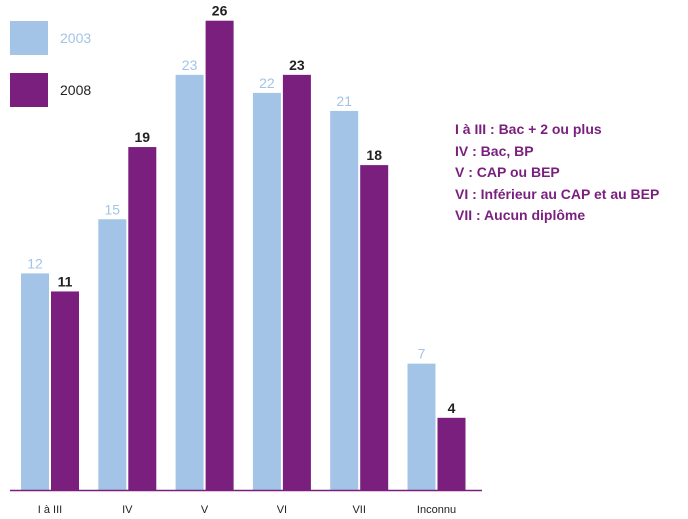 This screenshot has width=688, height=519. What do you see at coordinates (494, 150) in the screenshot?
I see `note-line: IV : Bac, BP` at bounding box center [494, 150].